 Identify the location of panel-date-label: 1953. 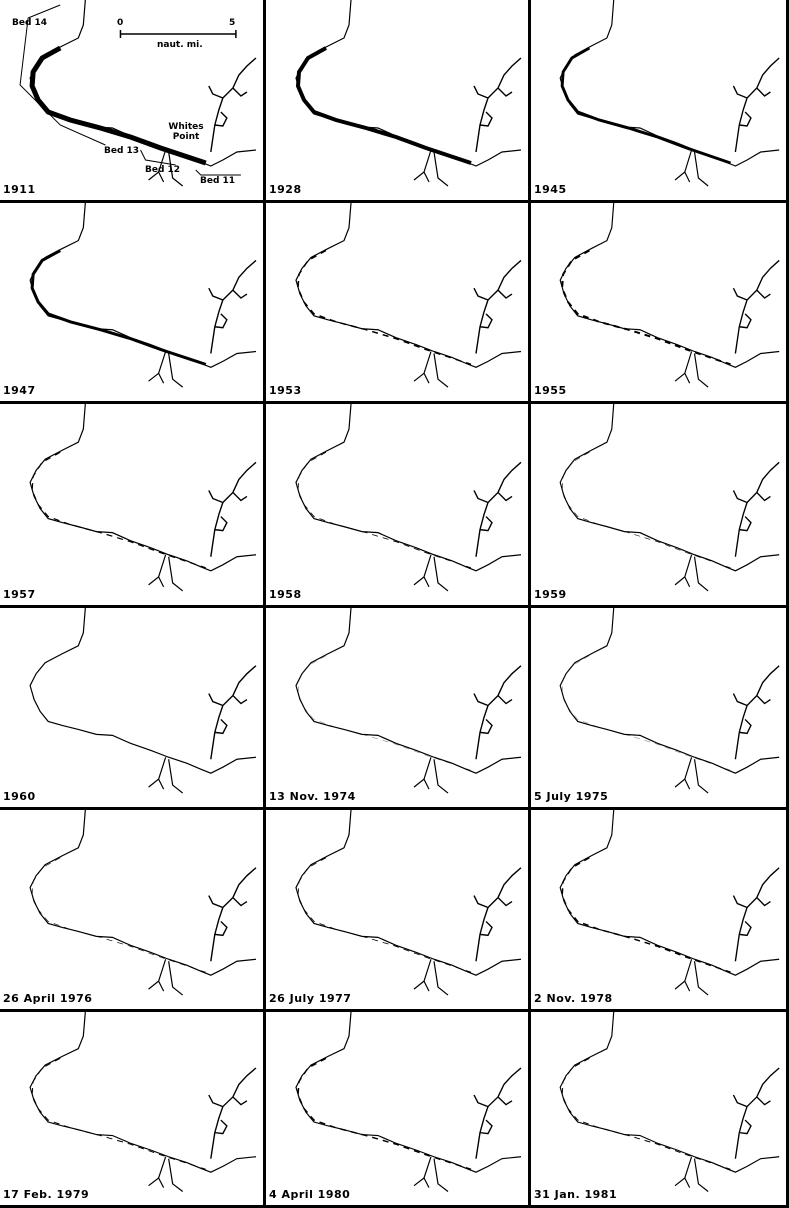
(285, 390).